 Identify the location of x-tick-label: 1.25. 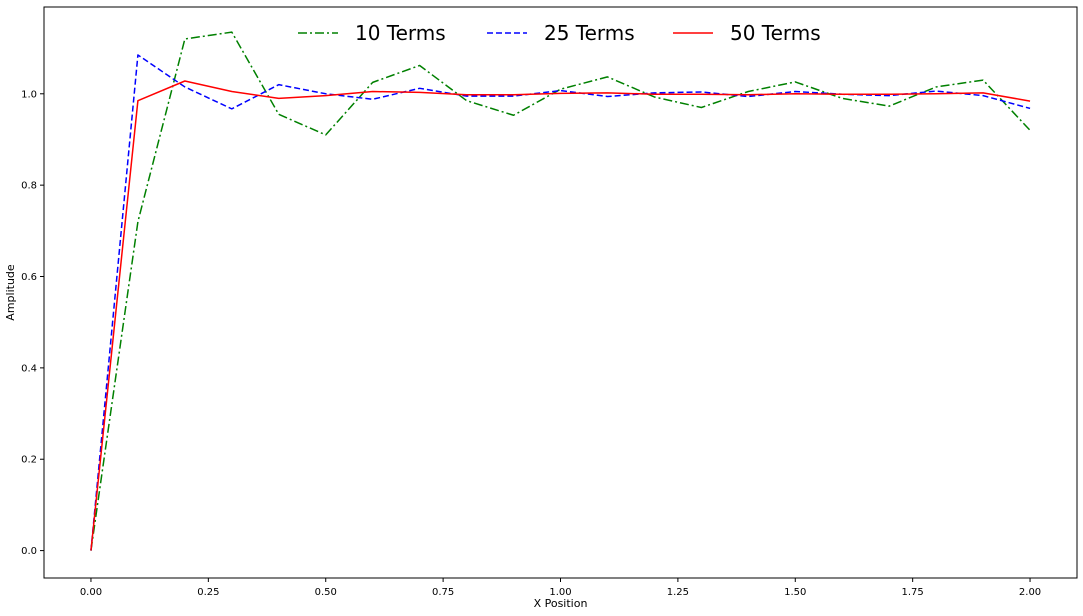
(678, 592).